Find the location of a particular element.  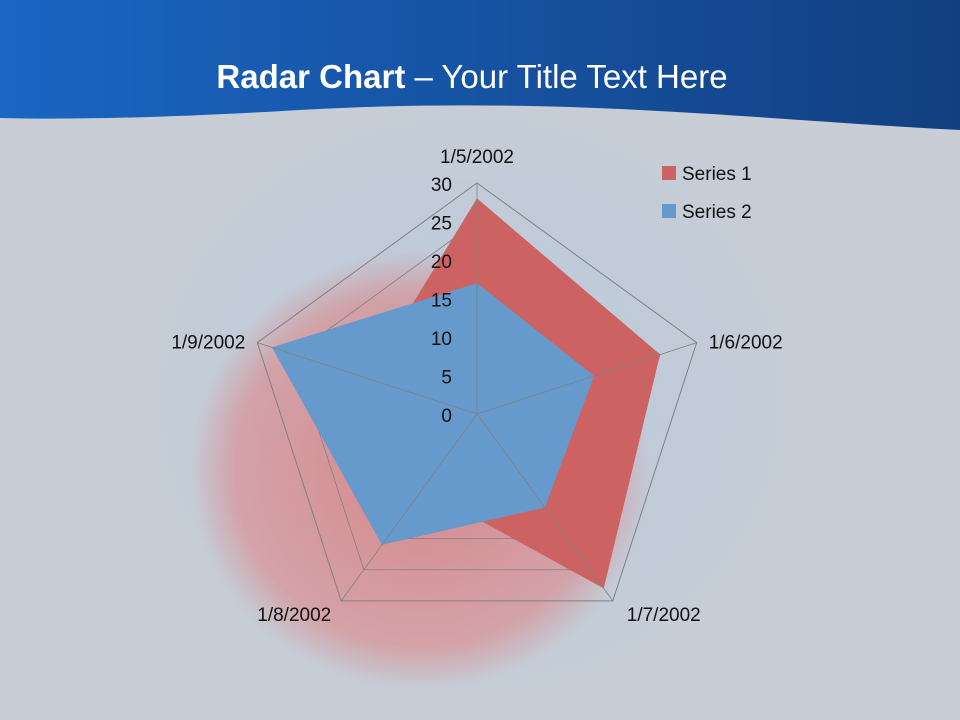

category-label: 1/5/2002 is located at coordinates (477, 157).